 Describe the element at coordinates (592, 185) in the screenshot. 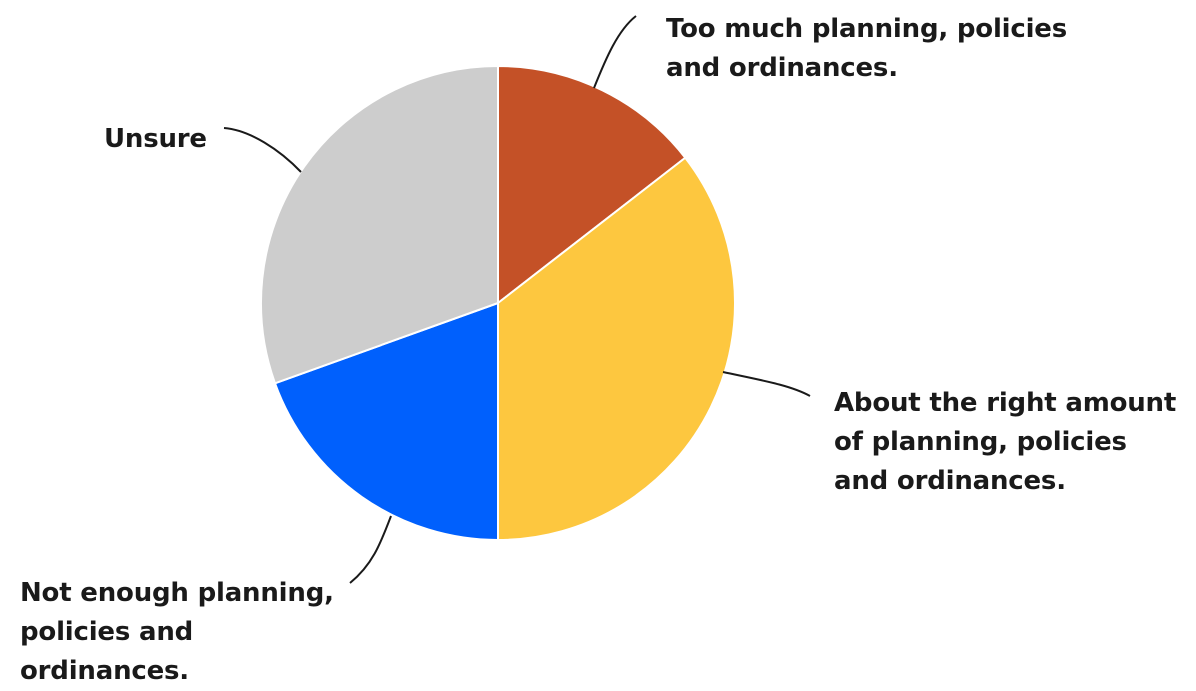

I see `pie-slice-too-much` at that location.